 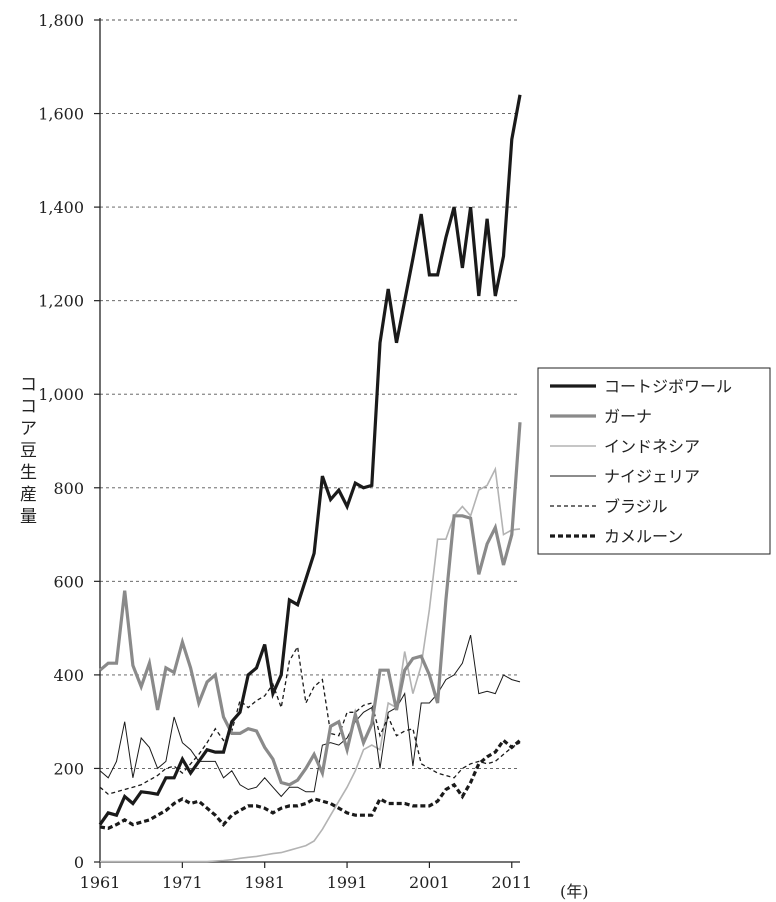 I want to click on y-tick-label: 400, so click(x=68, y=675).